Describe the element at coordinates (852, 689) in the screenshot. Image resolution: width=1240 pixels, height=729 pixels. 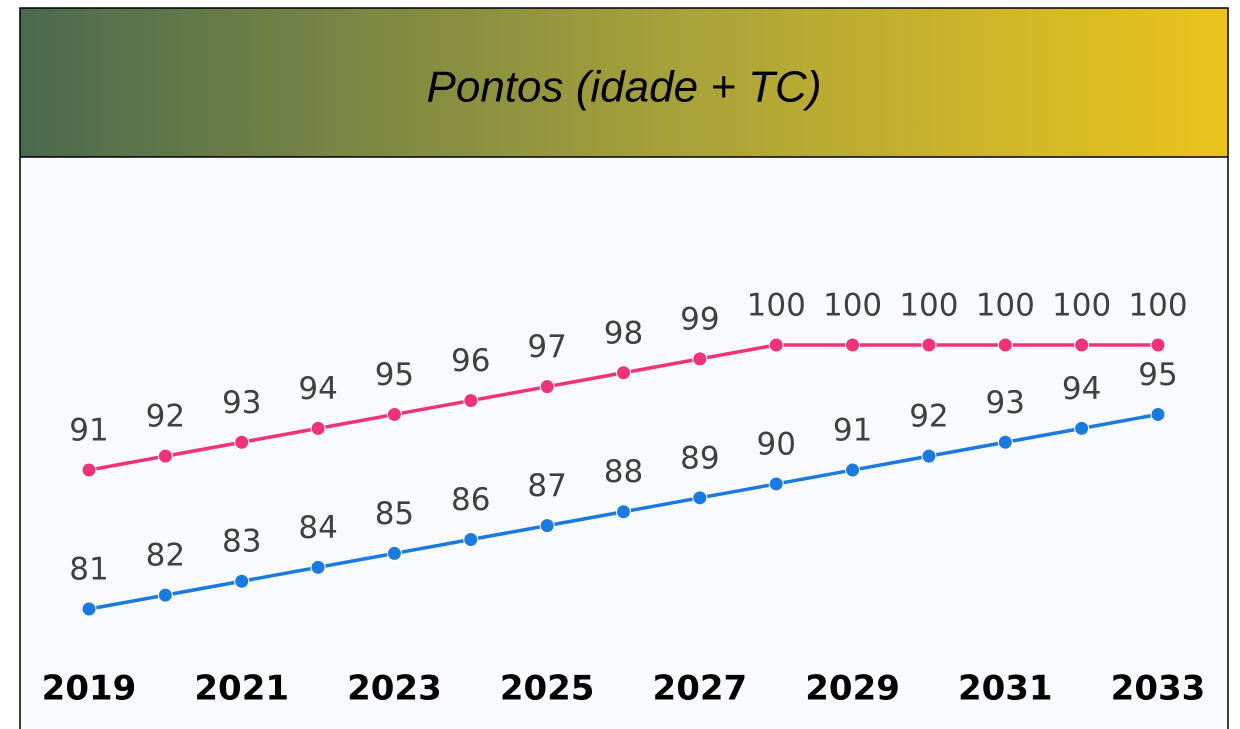
I see `x-tick-label: 2029` at that location.